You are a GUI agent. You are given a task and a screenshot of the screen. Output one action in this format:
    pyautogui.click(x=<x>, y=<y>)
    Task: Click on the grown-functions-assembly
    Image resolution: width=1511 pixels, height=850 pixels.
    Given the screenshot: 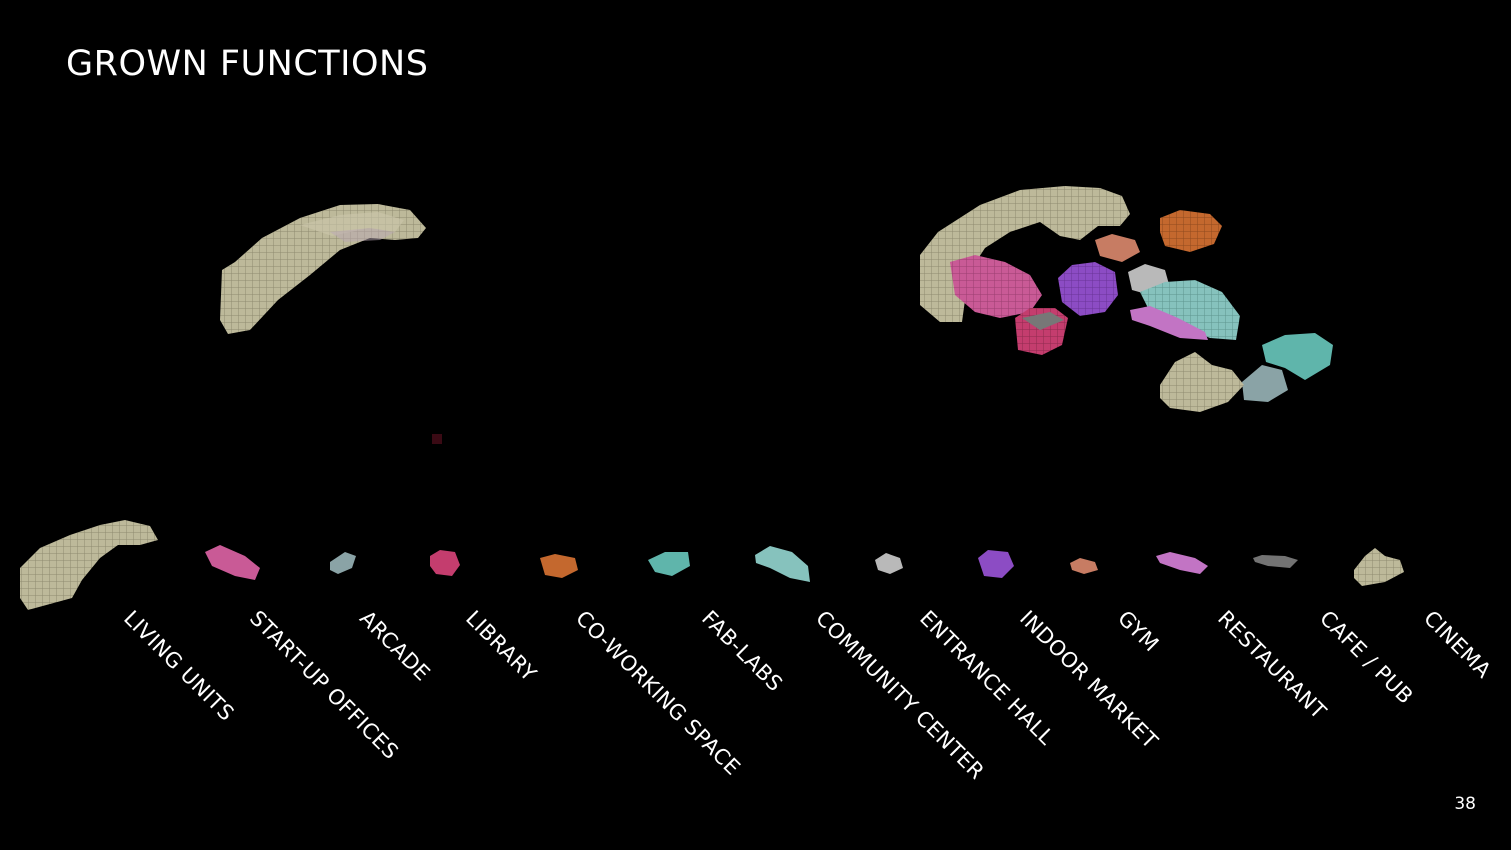 What is the action you would take?
    pyautogui.click(x=1126, y=299)
    